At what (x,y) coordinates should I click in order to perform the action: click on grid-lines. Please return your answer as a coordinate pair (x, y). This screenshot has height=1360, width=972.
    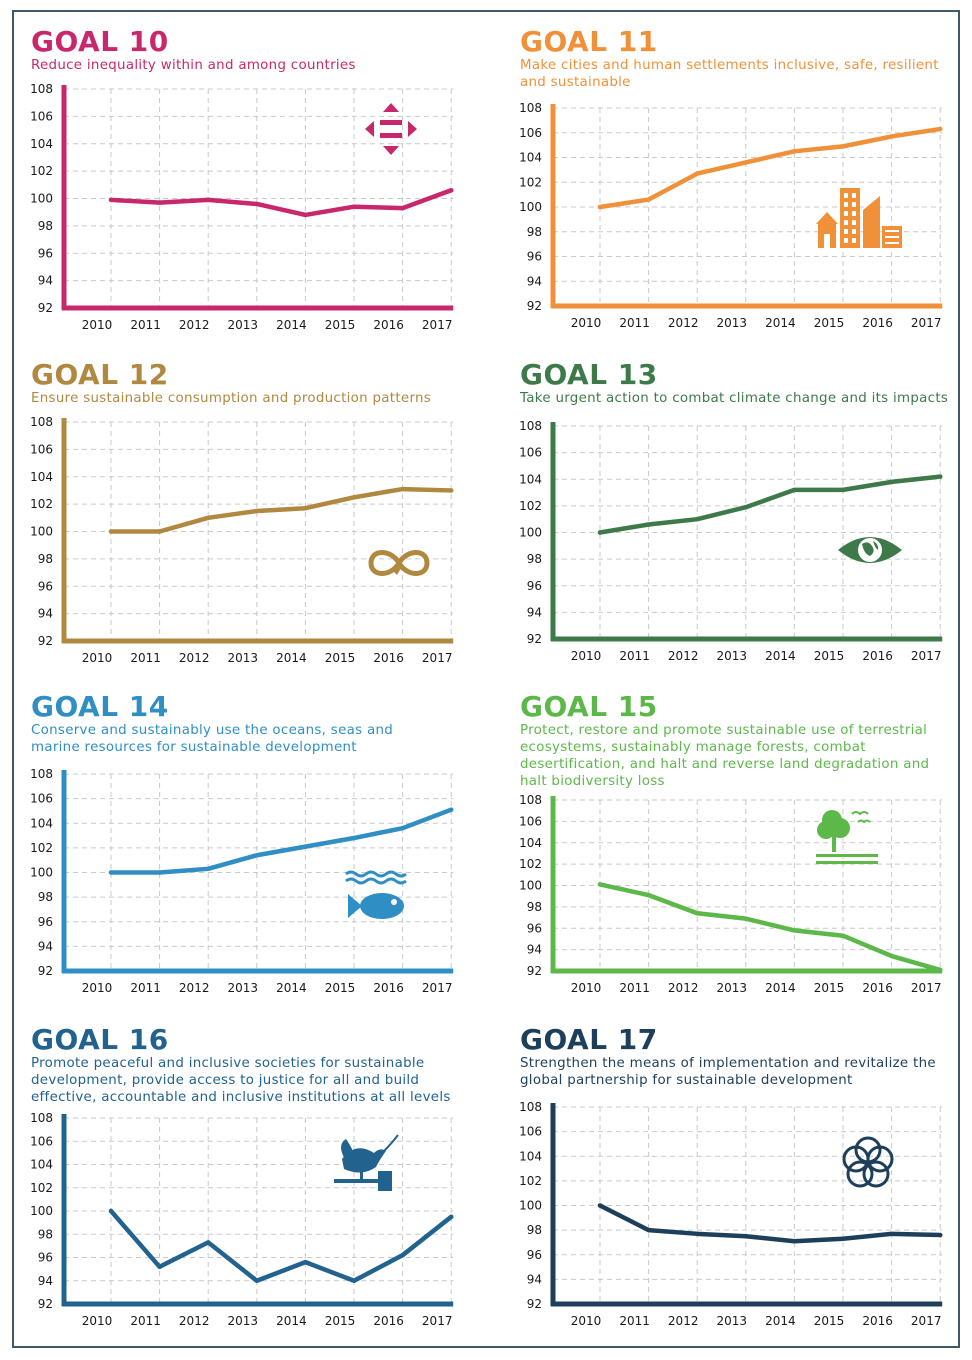
    Looking at the image, I should click on (748, 1205).